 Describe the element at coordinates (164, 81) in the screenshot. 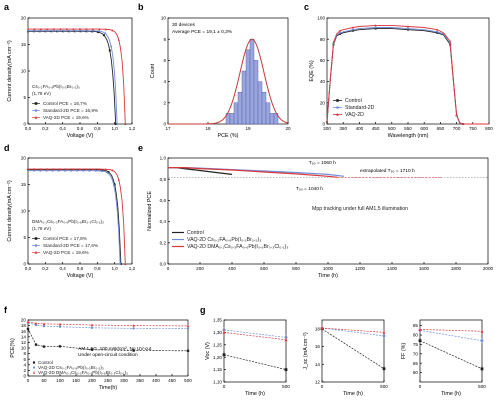

I see `y-tick-label: 4` at that location.